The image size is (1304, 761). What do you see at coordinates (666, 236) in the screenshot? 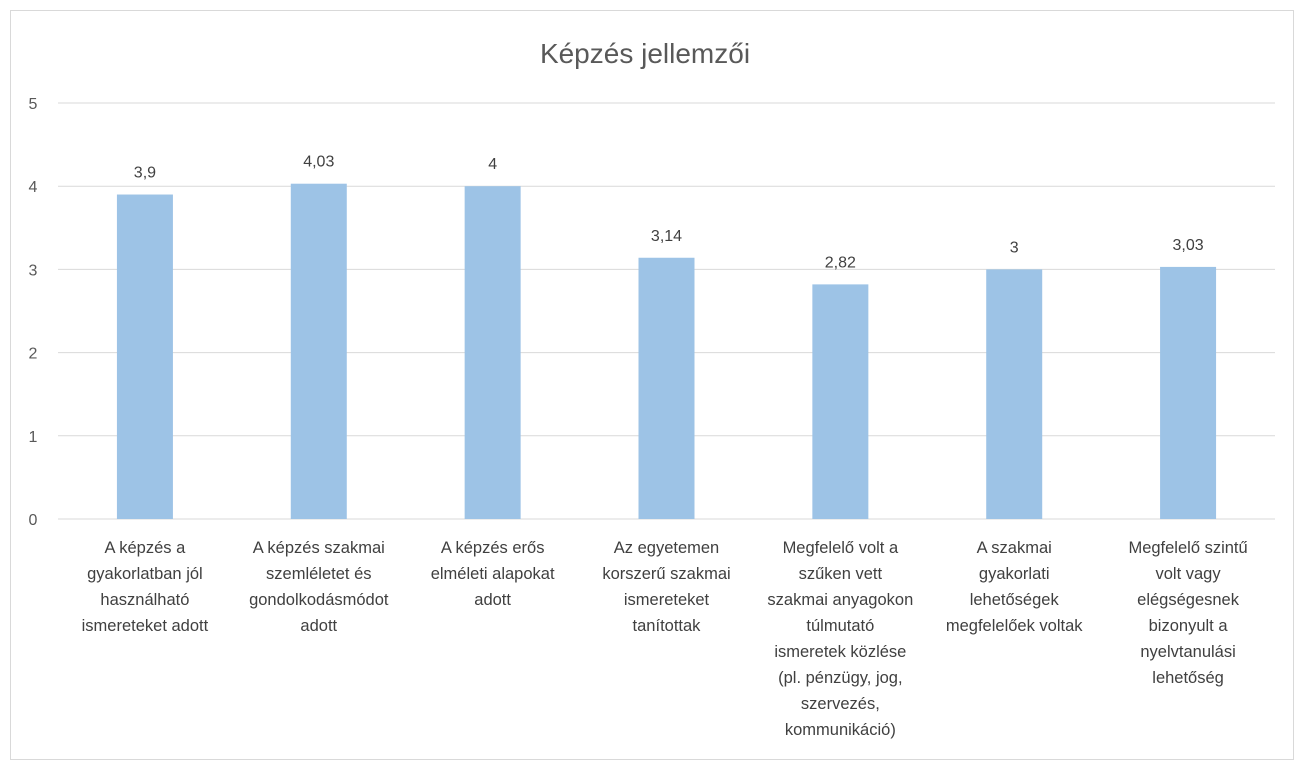
I see `data-label: 3,14` at bounding box center [666, 236].